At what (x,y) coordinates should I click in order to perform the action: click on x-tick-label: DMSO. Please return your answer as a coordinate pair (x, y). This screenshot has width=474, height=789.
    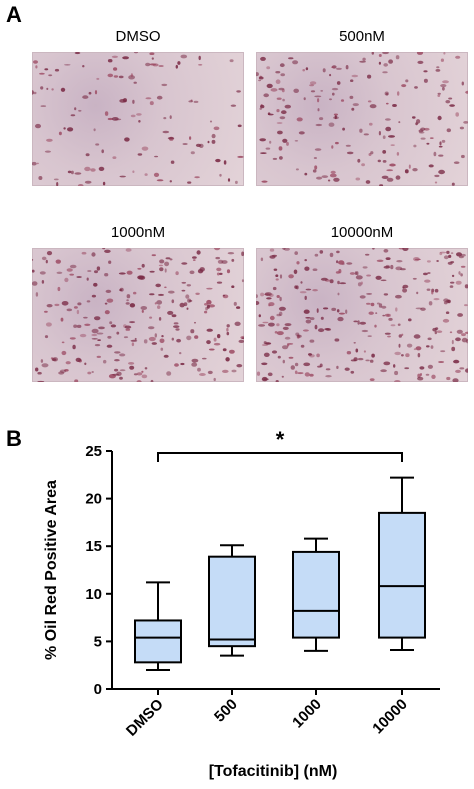
    Looking at the image, I should click on (145, 718).